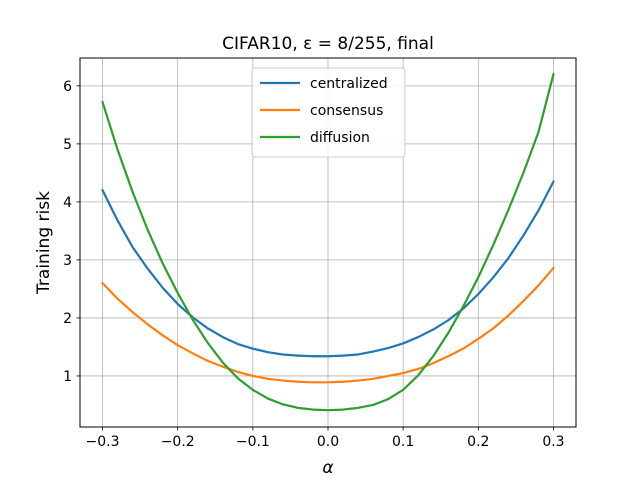 Image resolution: width=640 pixels, height=480 pixels. What do you see at coordinates (67, 203) in the screenshot?
I see `y-tick-label: 4` at bounding box center [67, 203].